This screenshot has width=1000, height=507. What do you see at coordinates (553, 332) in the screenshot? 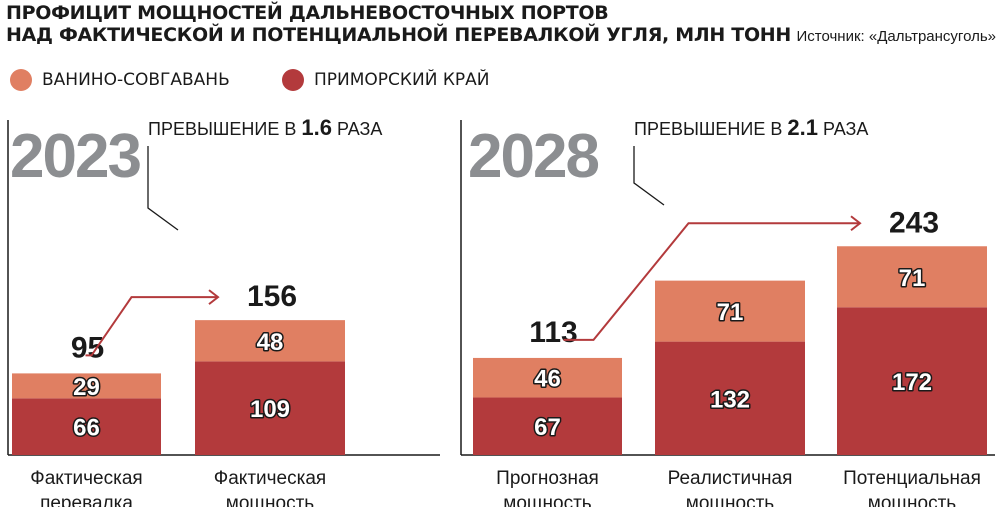
I see `total-label: 113` at bounding box center [553, 332].